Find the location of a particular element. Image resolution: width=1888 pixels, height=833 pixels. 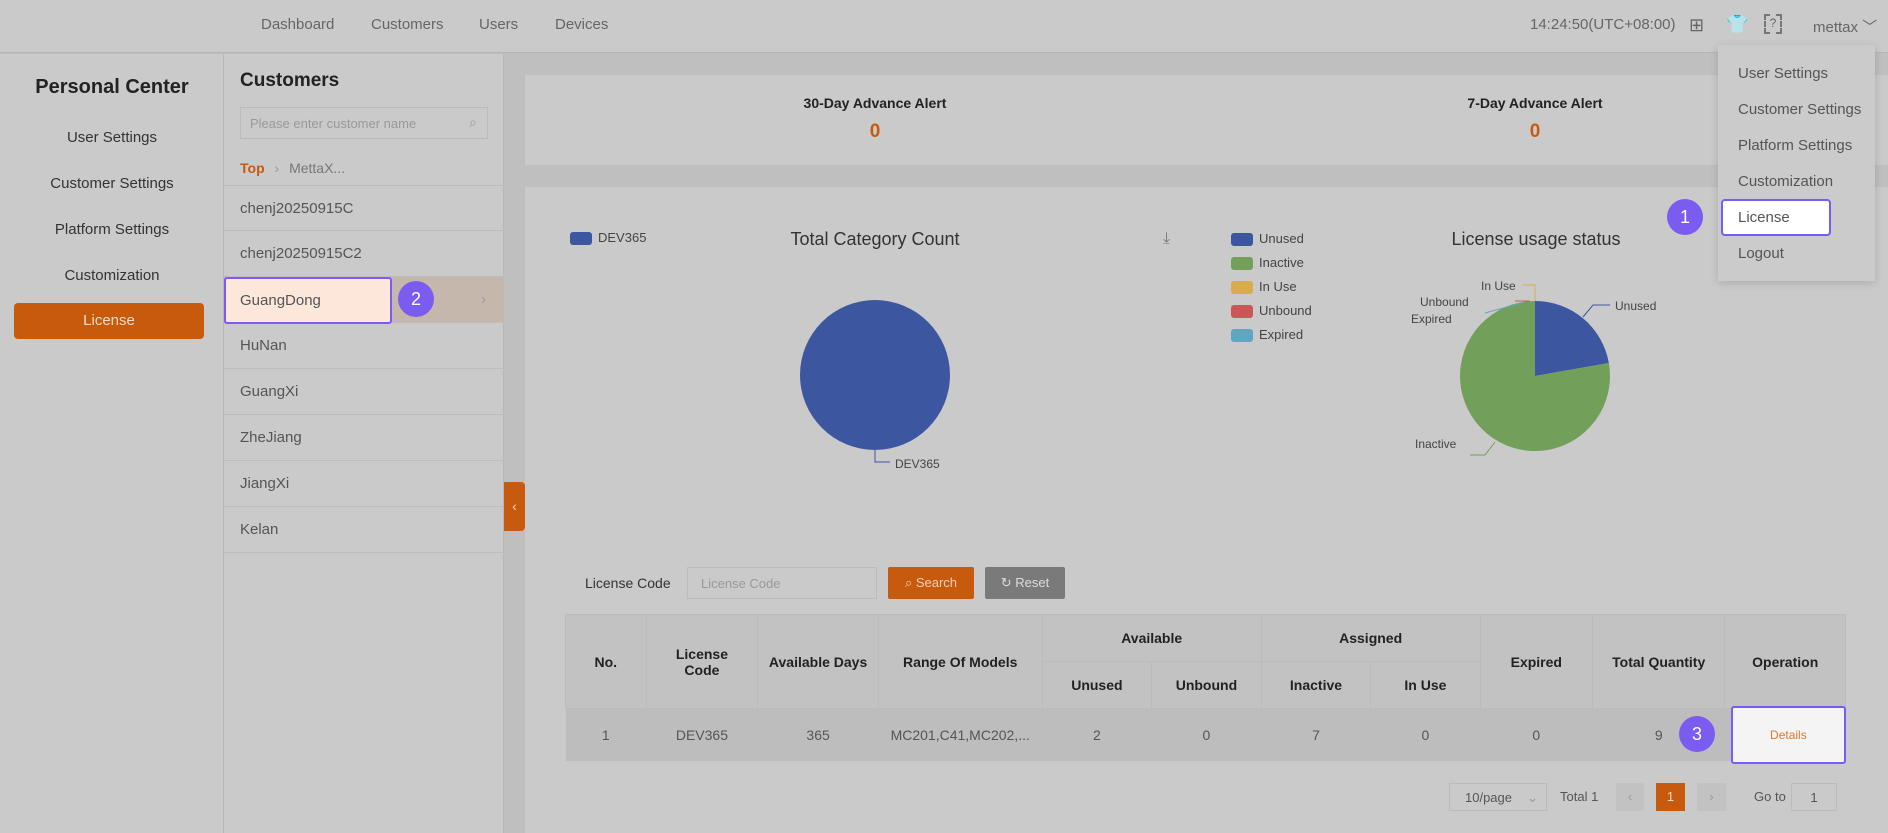

category-chart-title: Total Category Count is located at coordinates (875, 239).